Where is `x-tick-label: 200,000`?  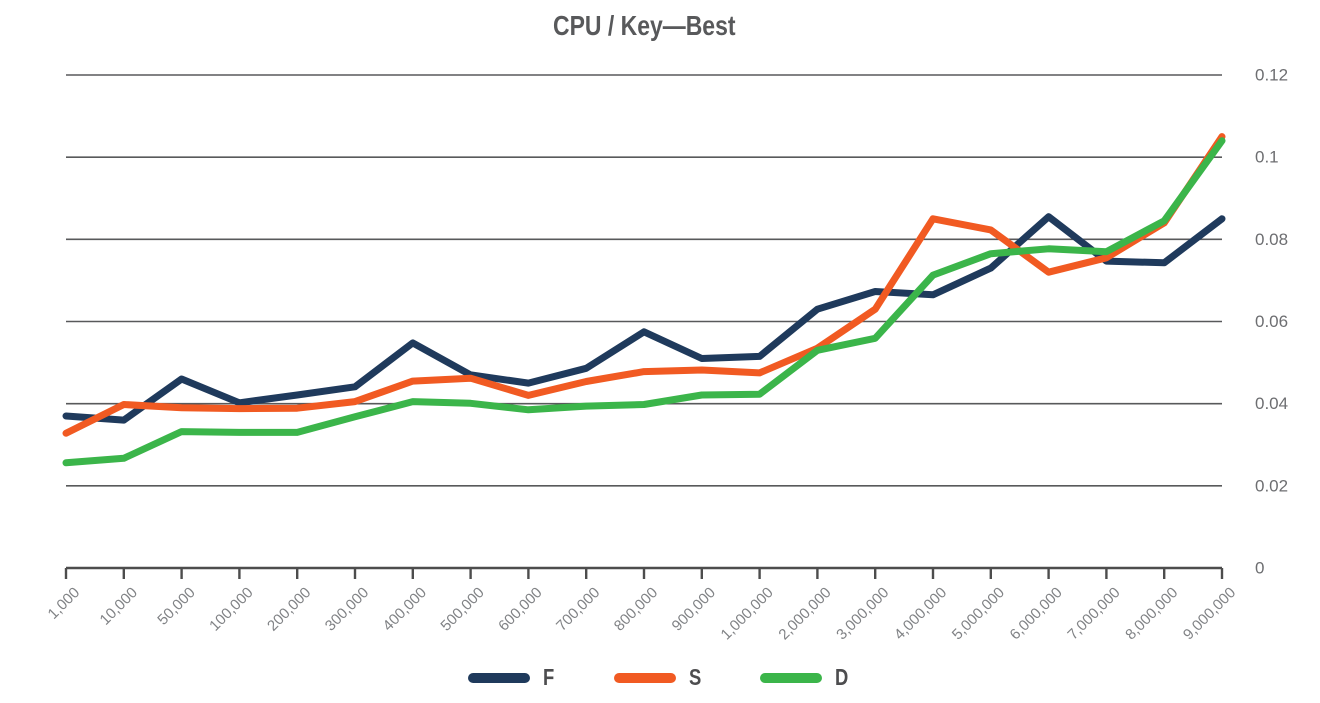 x-tick-label: 200,000 is located at coordinates (289, 609).